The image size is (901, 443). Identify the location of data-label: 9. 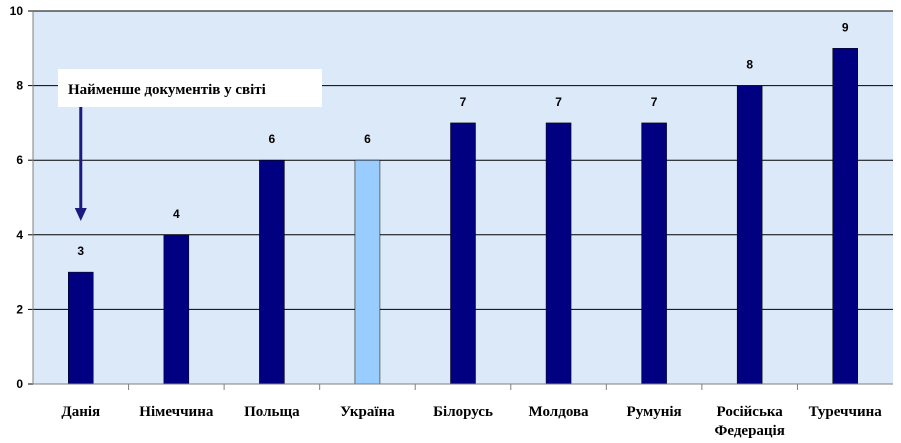
(845, 27).